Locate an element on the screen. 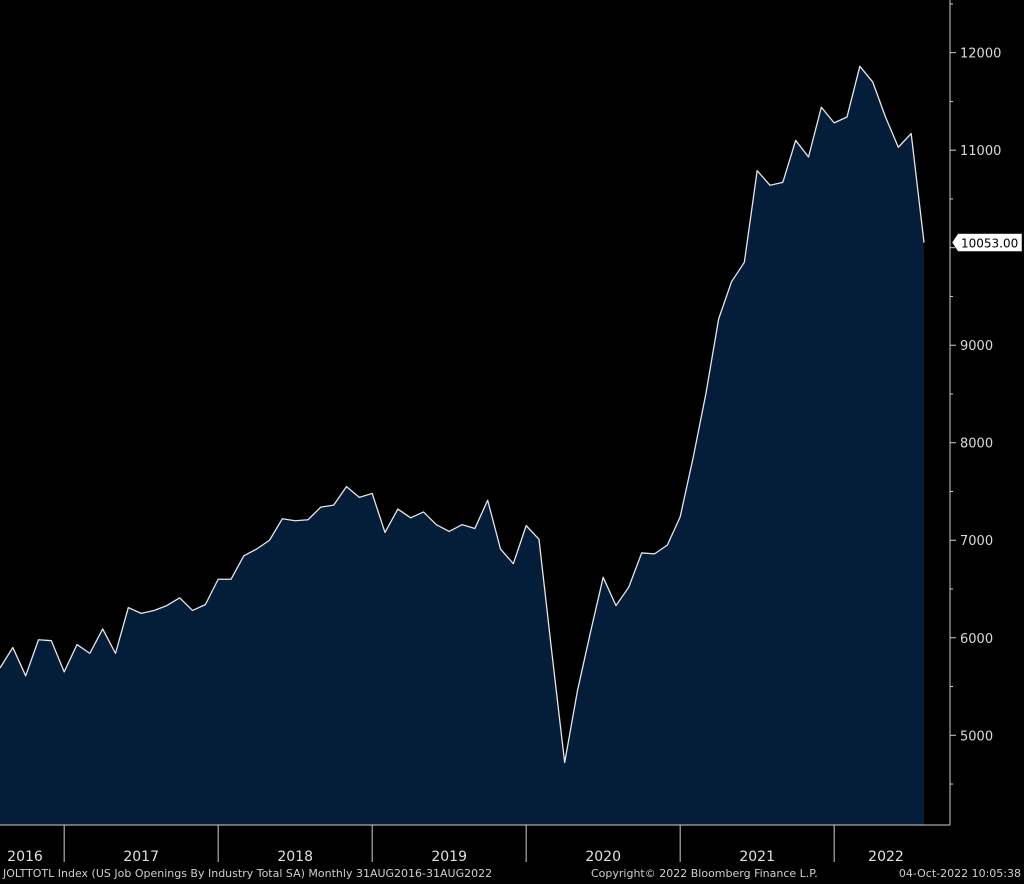  x-tick-label: 2018 is located at coordinates (295, 857).